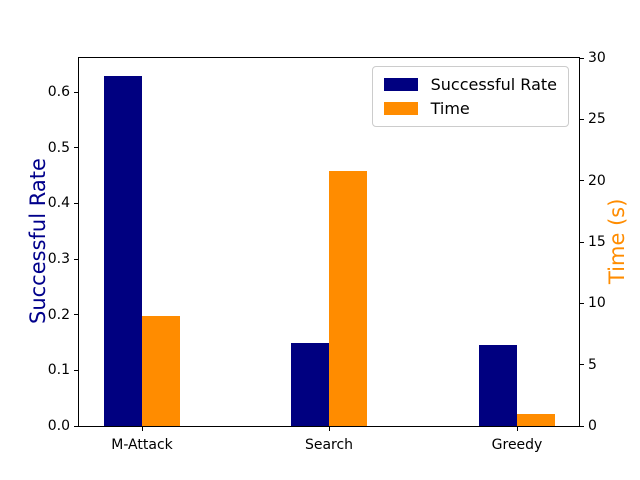 The width and height of the screenshot is (640, 480). Describe the element at coordinates (517, 445) in the screenshot. I see `x-axis-tick-label-greedy: Greedy` at that location.